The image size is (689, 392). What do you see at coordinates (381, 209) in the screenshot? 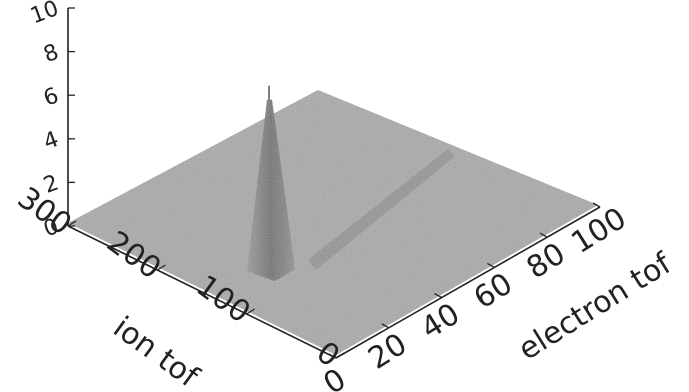
I see `ridge` at bounding box center [381, 209].